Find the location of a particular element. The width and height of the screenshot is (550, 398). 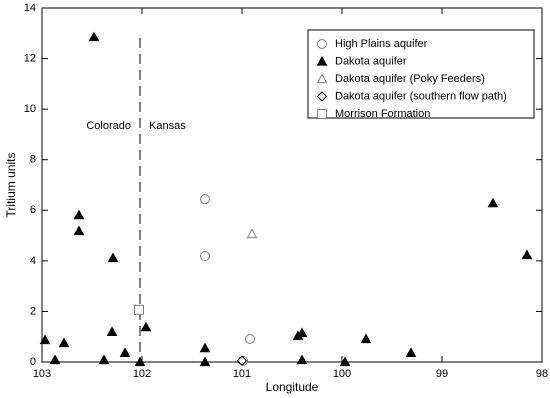

annotation: Colorado is located at coordinates (108, 126).